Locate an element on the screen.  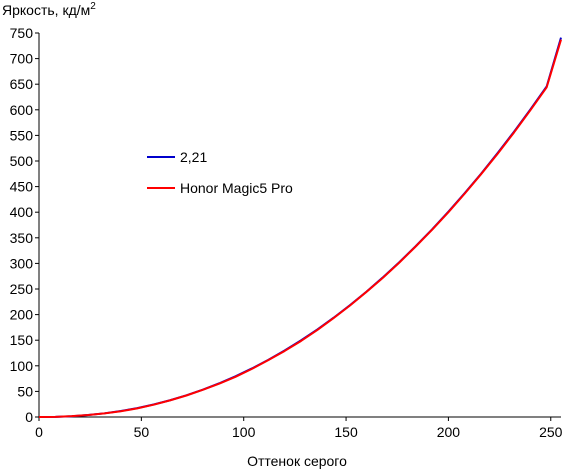
x-axis-title: Оттенок серого is located at coordinates (297, 461).